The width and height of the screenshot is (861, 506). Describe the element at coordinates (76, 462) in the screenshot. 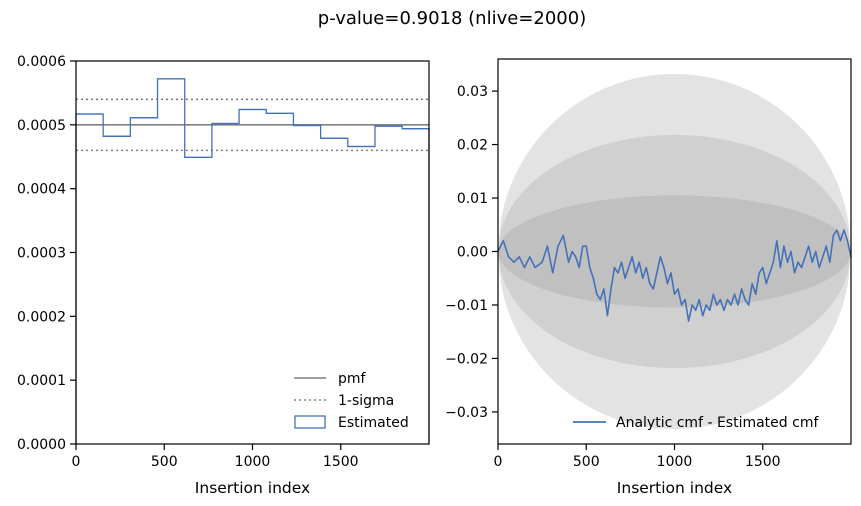

I see `l-x-tick-label: 0` at that location.